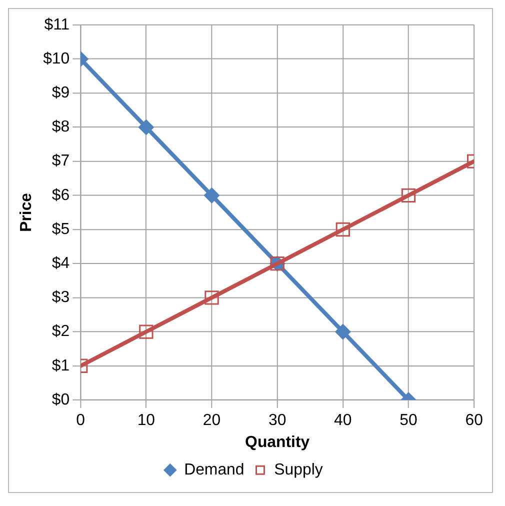 This screenshot has width=505, height=506. What do you see at coordinates (298, 469) in the screenshot?
I see `legend-label: Supply` at bounding box center [298, 469].